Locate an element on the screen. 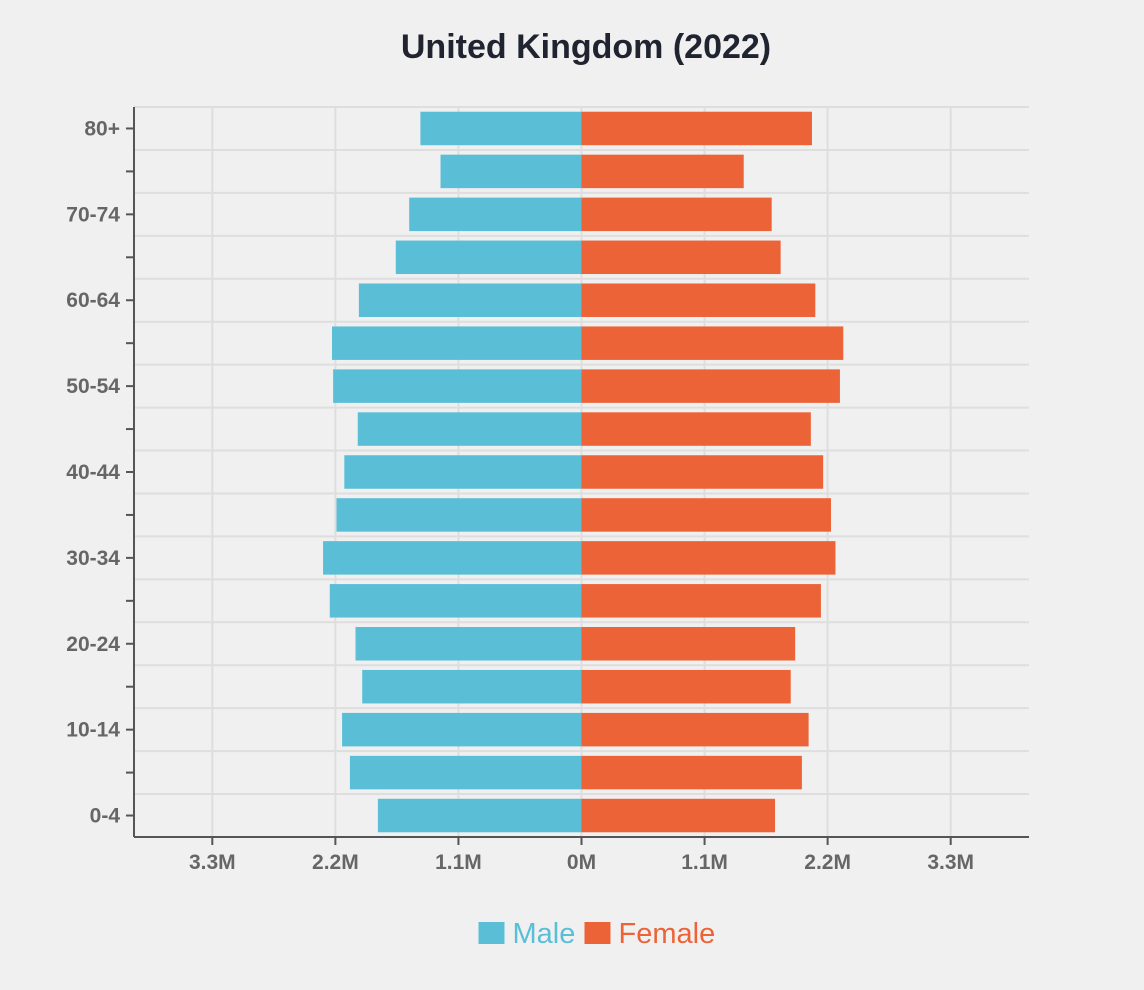 The image size is (1144, 990). y-tick-label: 20-24 is located at coordinates (93, 644).